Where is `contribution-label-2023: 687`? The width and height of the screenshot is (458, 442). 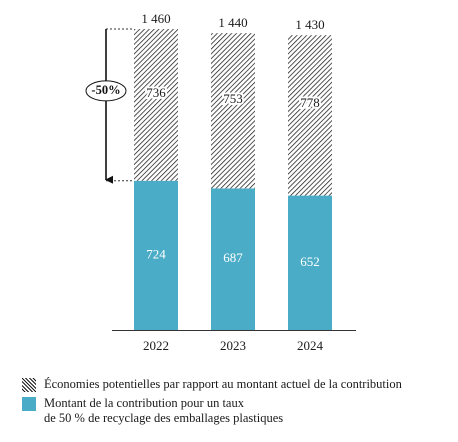 contribution-label-2023: 687 is located at coordinates (233, 257).